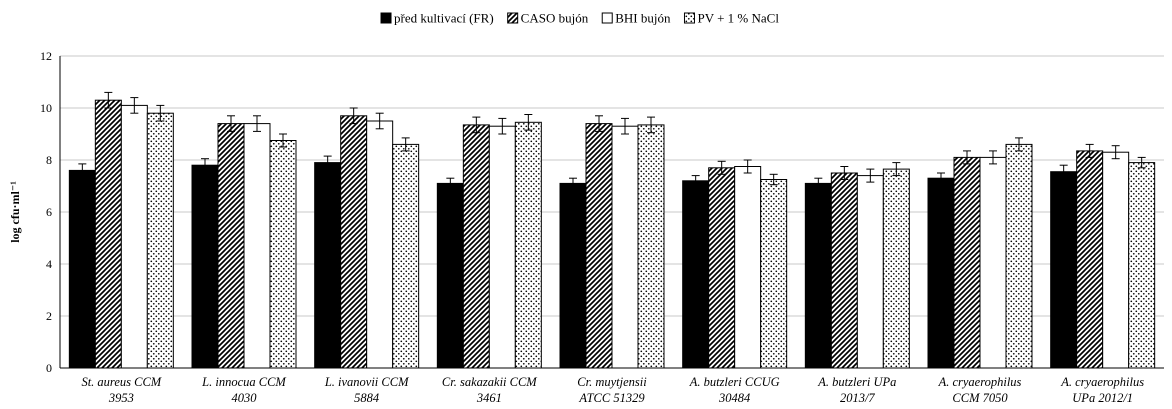 The width and height of the screenshot is (1172, 409). What do you see at coordinates (489, 398) in the screenshot?
I see `x-tick-label: 3461` at bounding box center [489, 398].